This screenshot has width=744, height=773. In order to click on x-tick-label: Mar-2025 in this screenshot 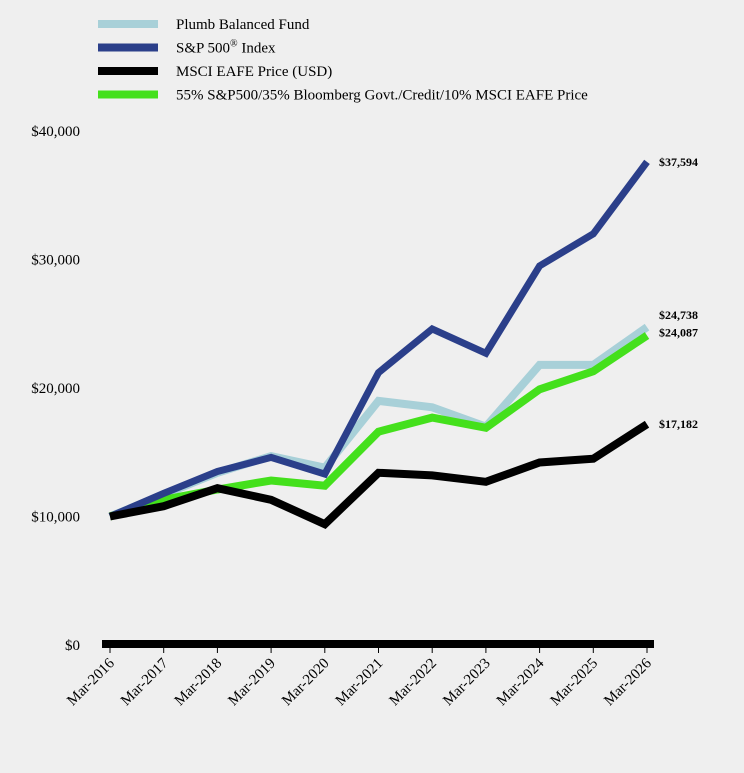, I will do `click(575, 683)`.